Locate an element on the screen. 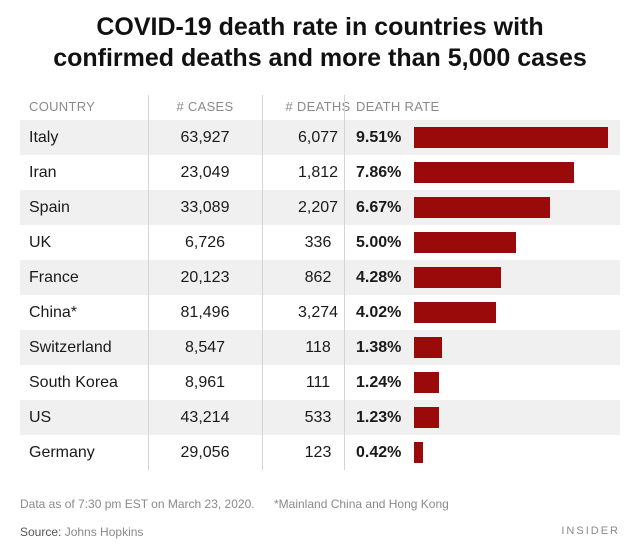 This screenshot has width=640, height=558. cases-value: 20,123 is located at coordinates (205, 277).